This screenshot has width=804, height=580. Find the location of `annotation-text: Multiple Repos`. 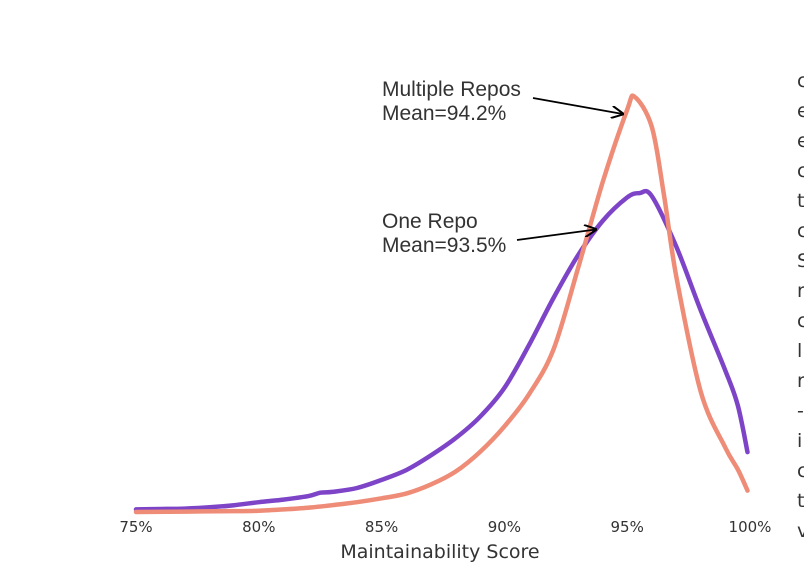

annotation-text: Multiple Repos is located at coordinates (451, 89).